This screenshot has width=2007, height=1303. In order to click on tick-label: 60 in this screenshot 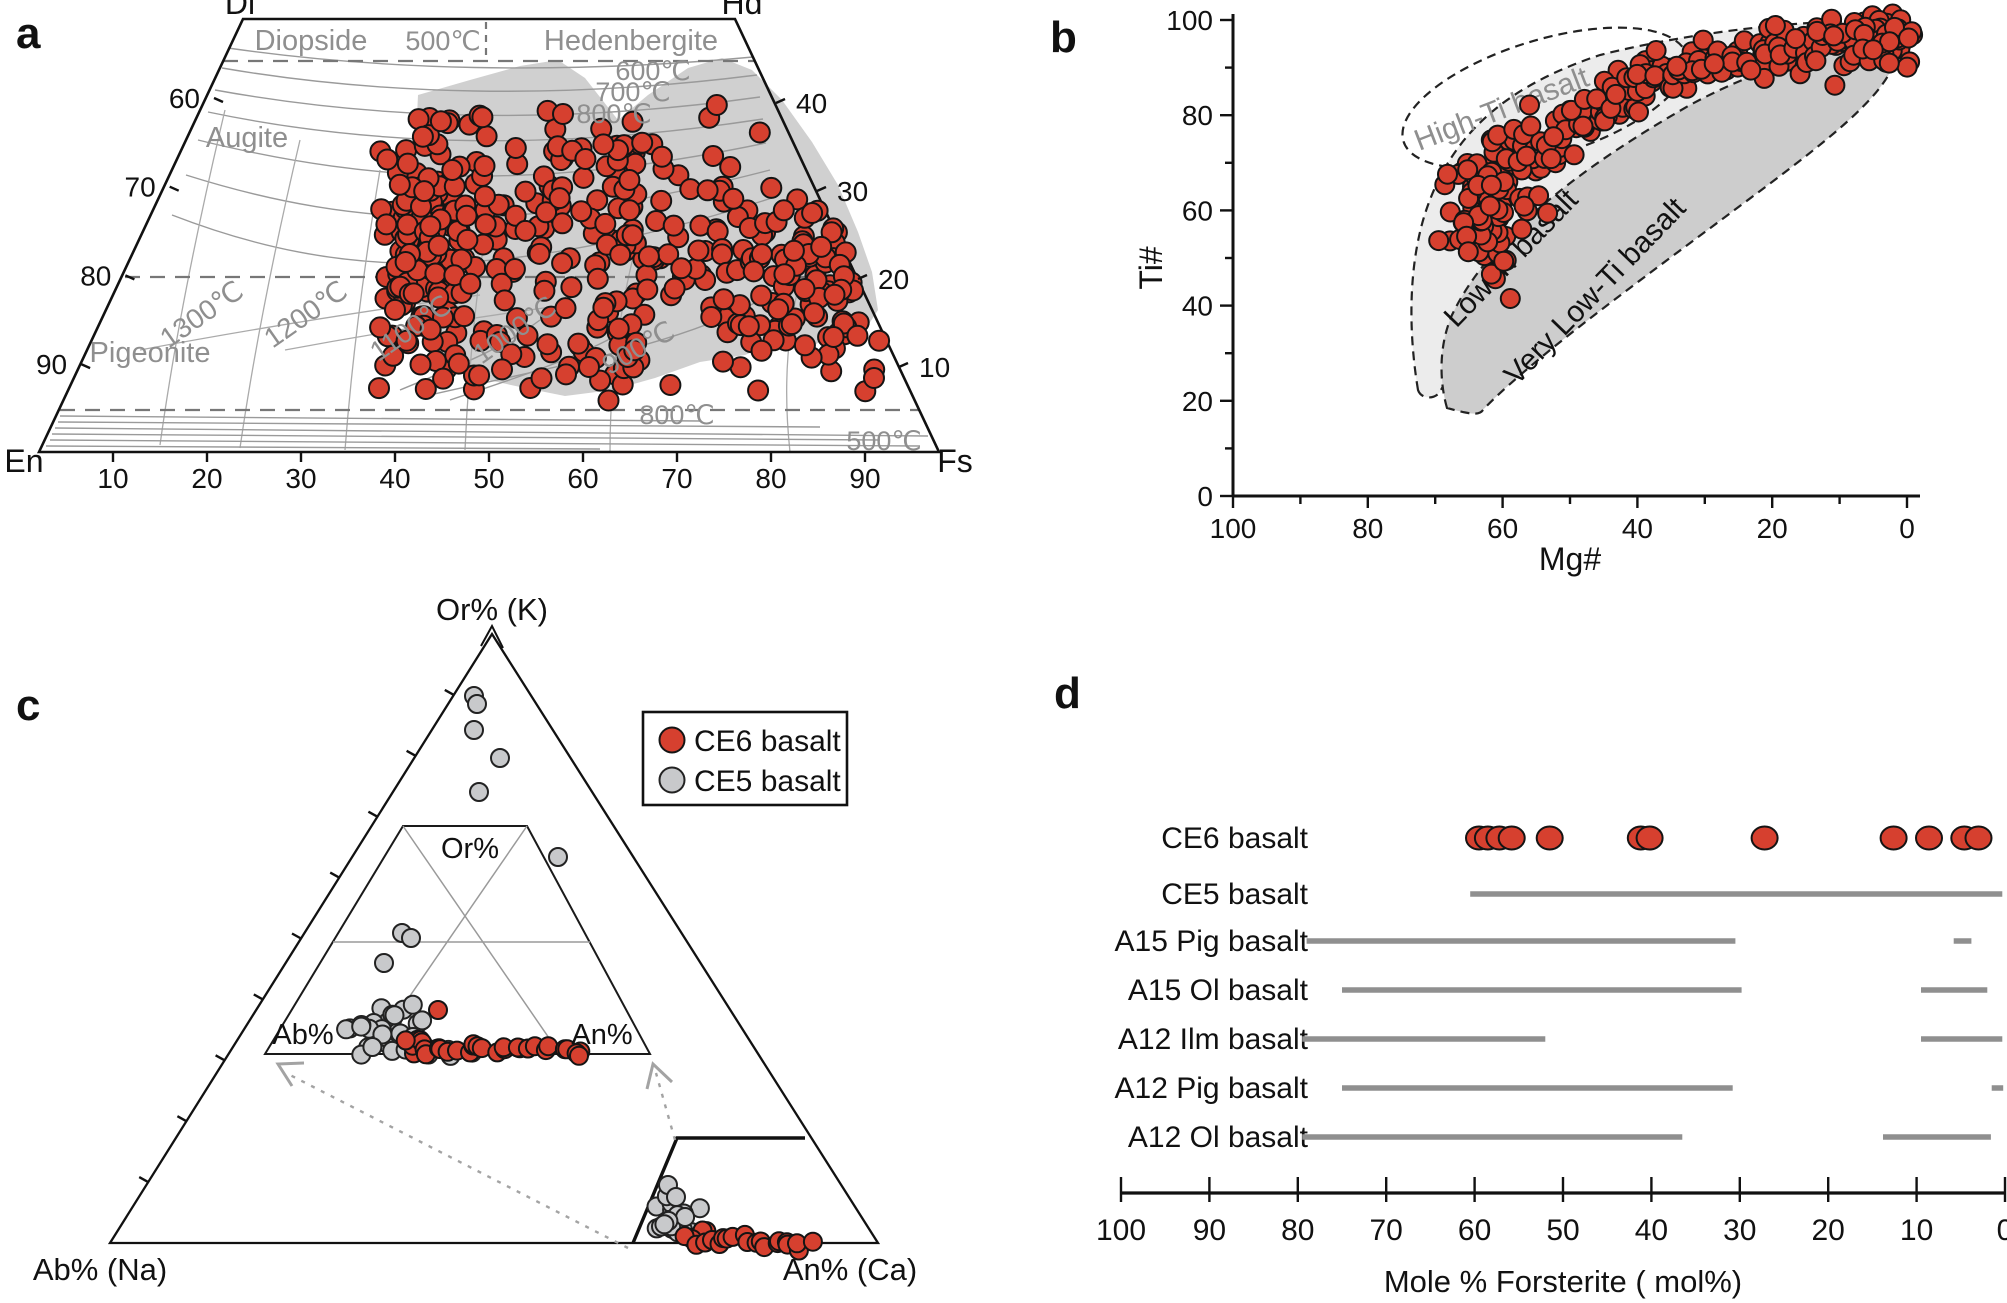, I will do `click(1197, 210)`.